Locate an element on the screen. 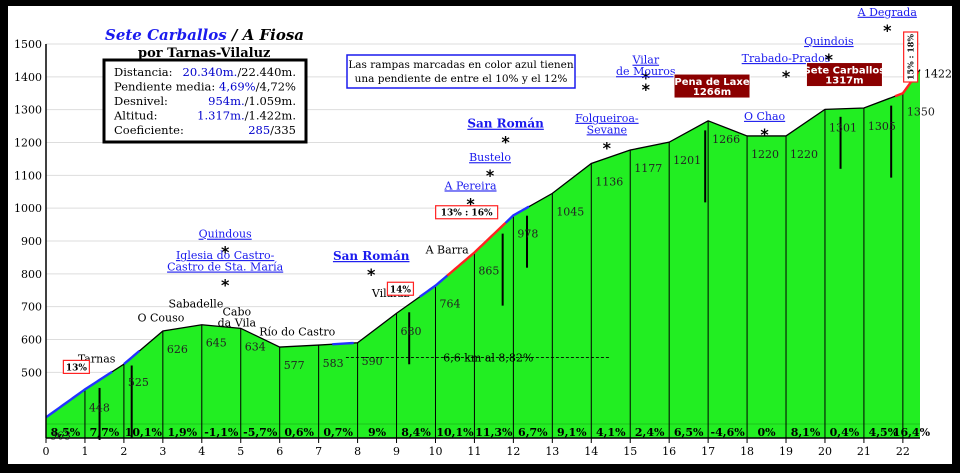 The height and width of the screenshot is (473, 960). x-tick-label: 19 is located at coordinates (786, 451).